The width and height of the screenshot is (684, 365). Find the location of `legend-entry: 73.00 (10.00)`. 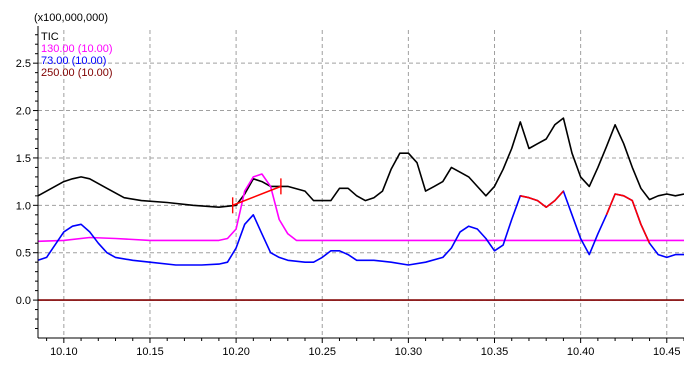

legend-entry: 73.00 (10.00) is located at coordinates (73, 61).